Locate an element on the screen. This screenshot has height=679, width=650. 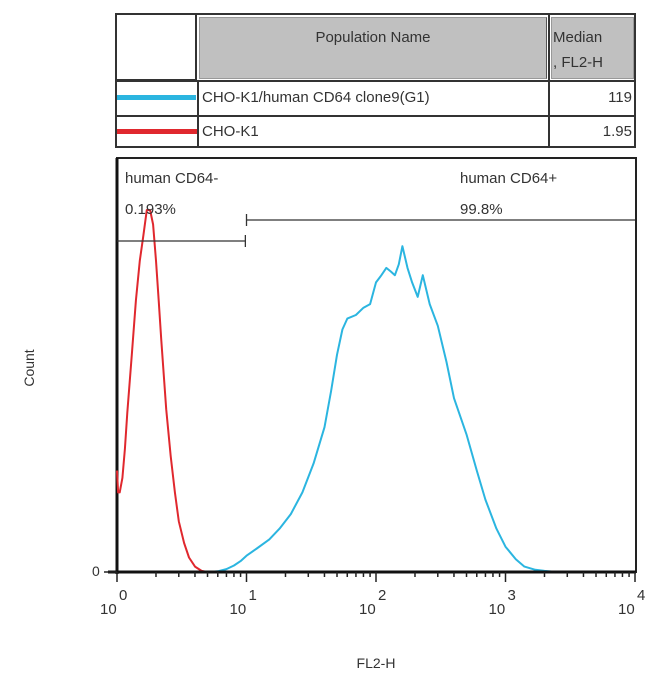
population-name-header: Population Name is located at coordinates (373, 37).